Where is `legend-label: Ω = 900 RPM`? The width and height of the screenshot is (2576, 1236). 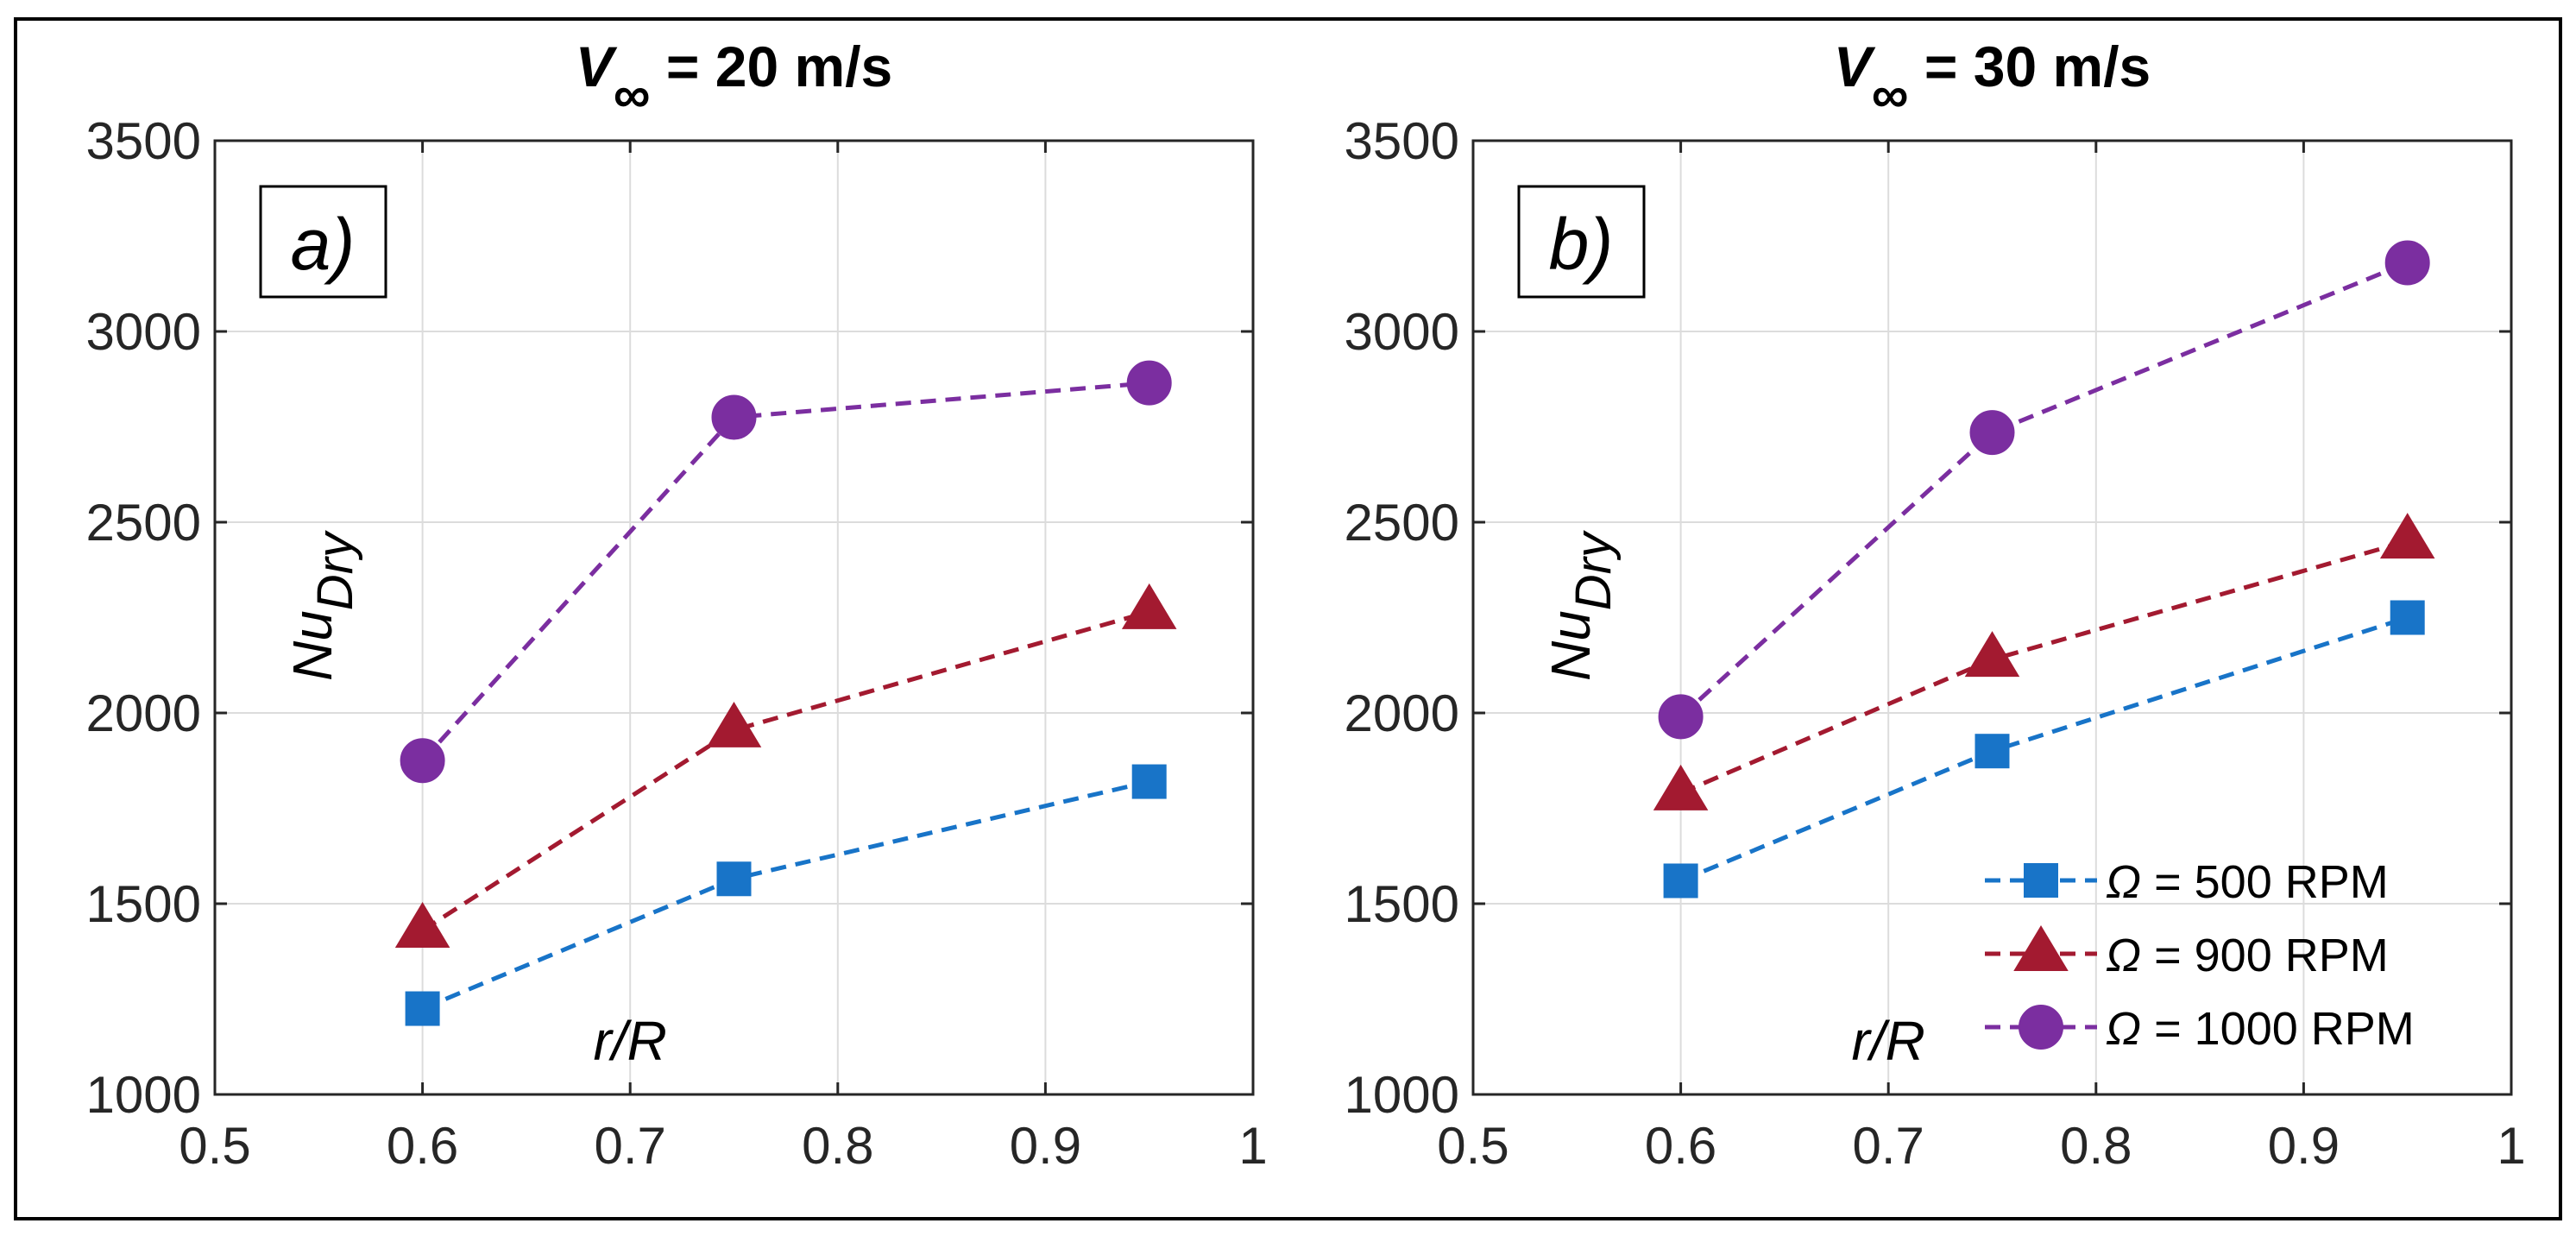 legend-label: Ω = 900 RPM is located at coordinates (2247, 956).